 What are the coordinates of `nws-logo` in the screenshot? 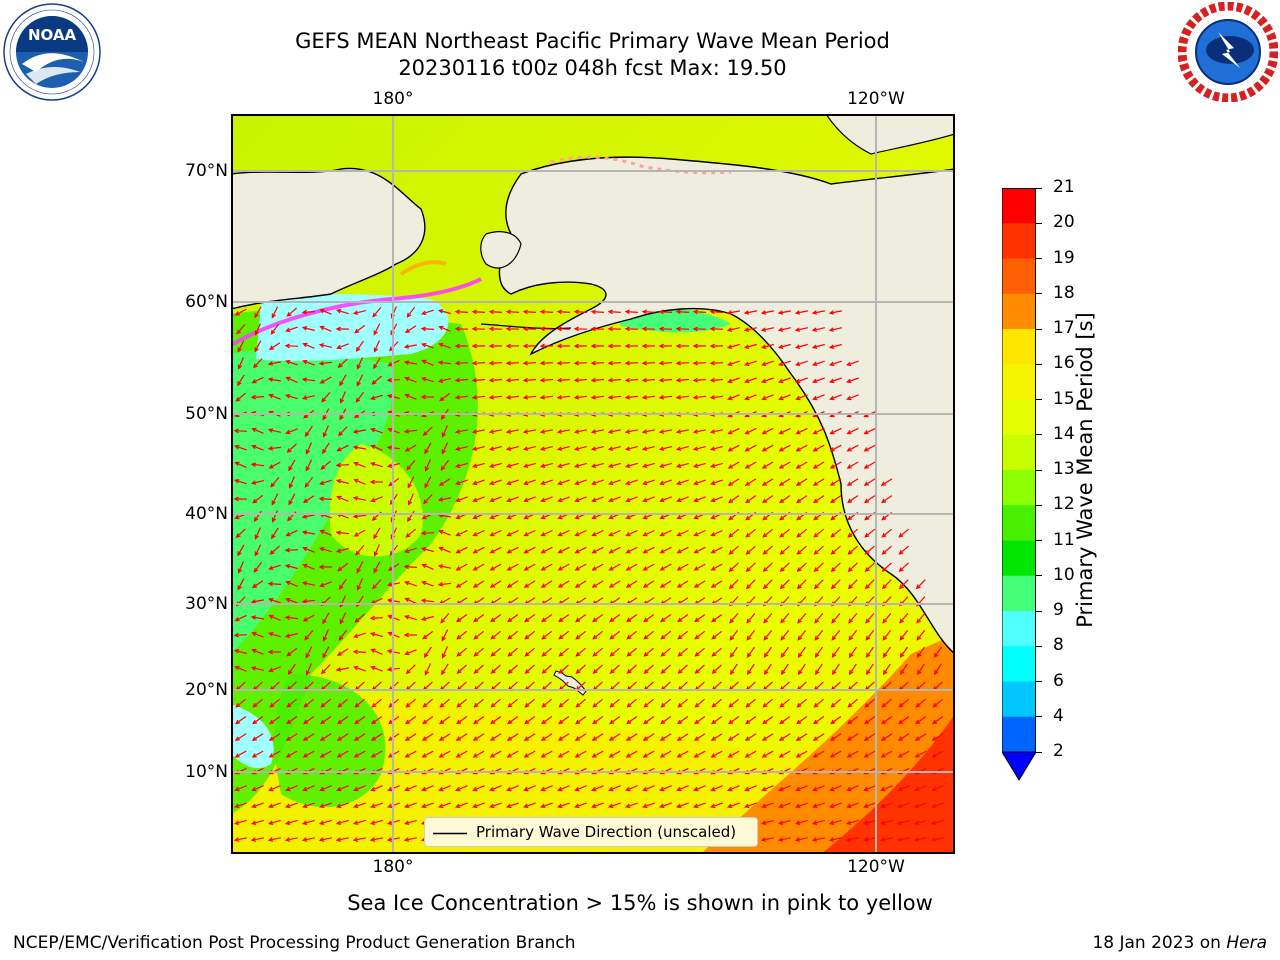 It's located at (1228, 52).